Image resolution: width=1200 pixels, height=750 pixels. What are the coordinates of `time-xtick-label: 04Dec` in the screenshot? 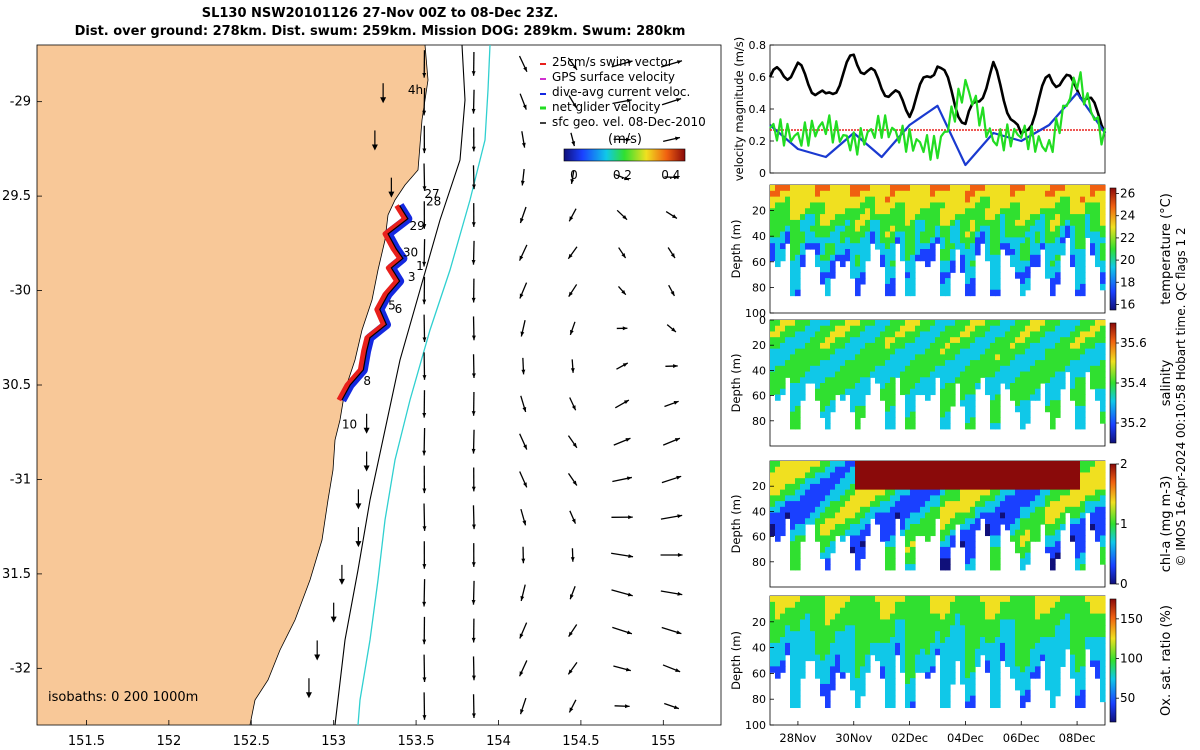 It's located at (965, 738).